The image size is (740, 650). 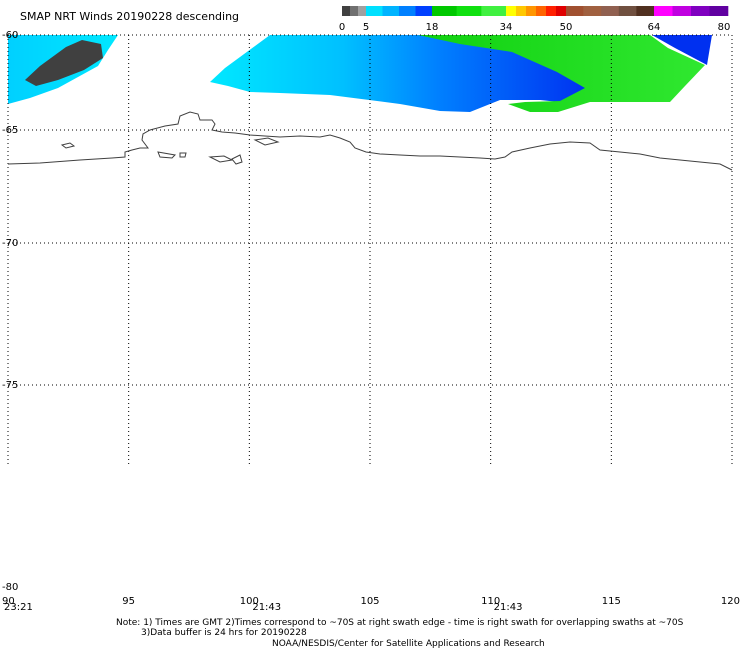 I want to click on coastline, so click(x=370, y=141).